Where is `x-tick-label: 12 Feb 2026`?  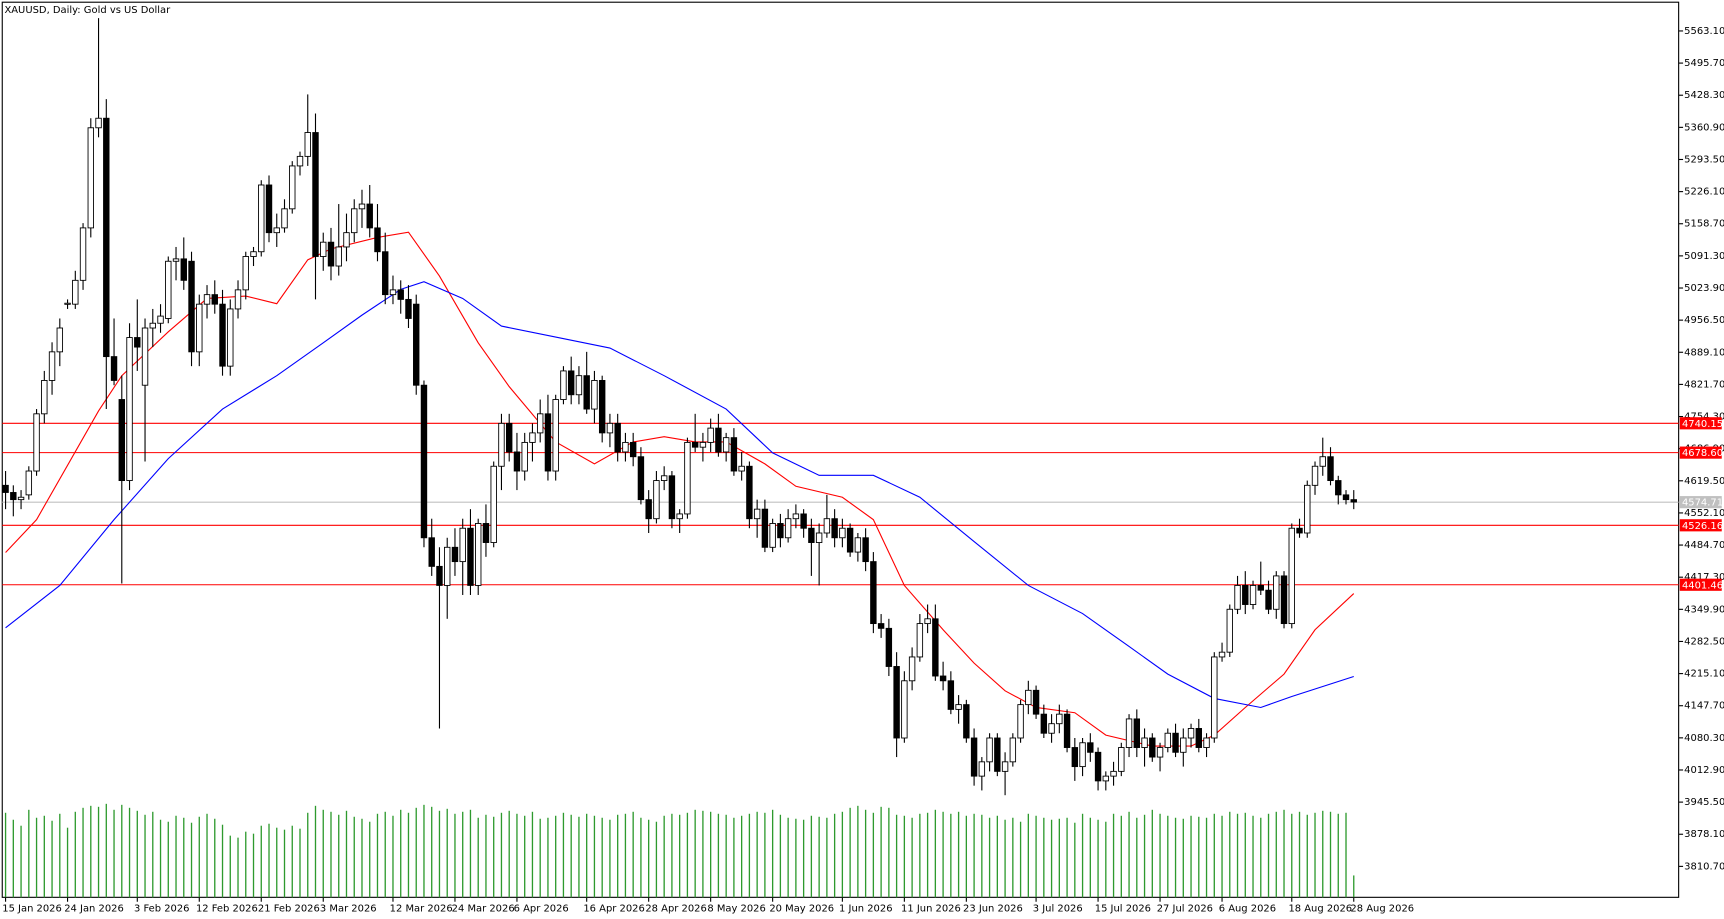 x-tick-label: 12 Feb 2026 is located at coordinates (227, 908).